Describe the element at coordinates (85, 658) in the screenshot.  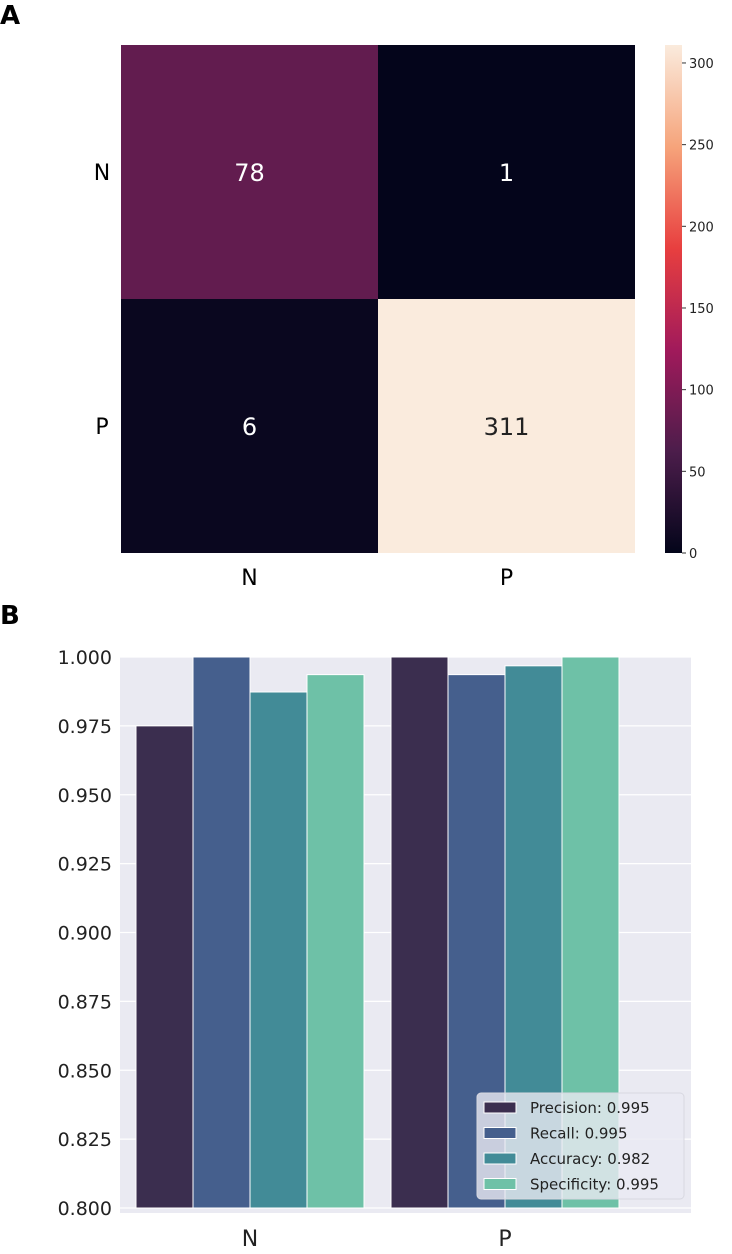
I see `y-tick-label: 1.000` at that location.